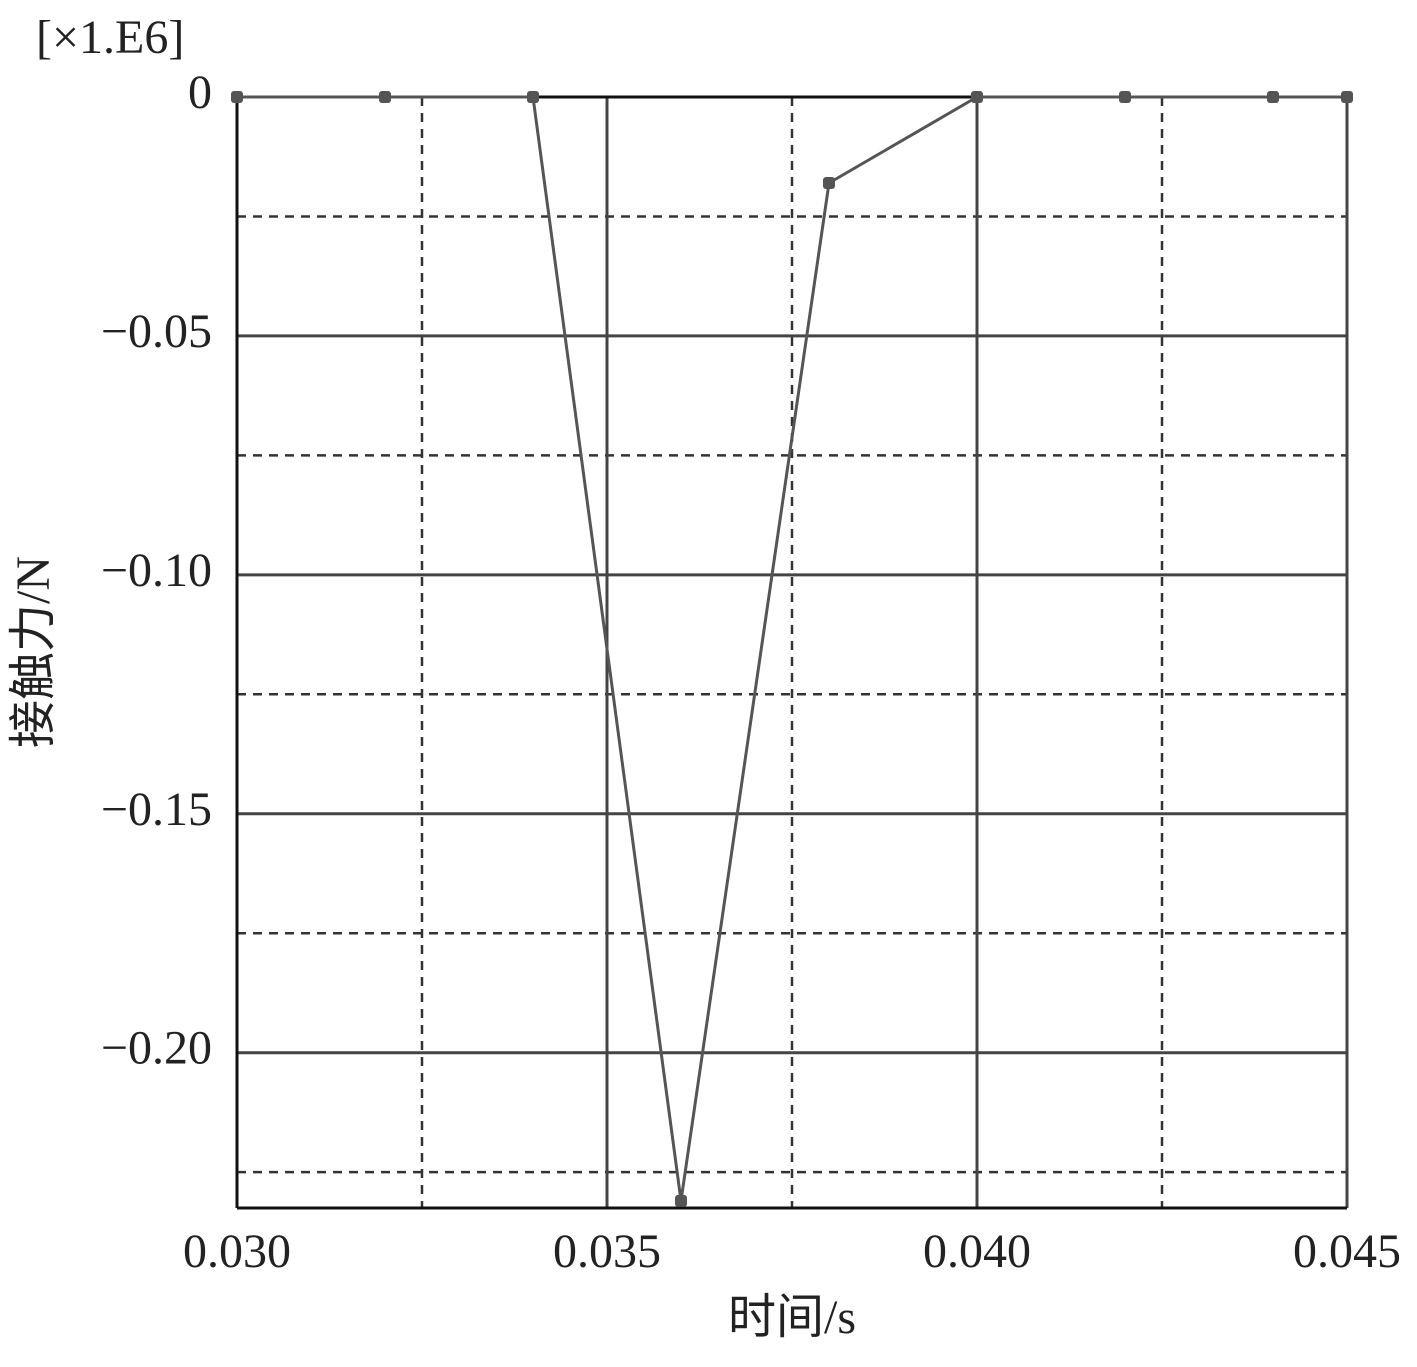  Describe the element at coordinates (792, 1317) in the screenshot. I see `x-axis-label: 时间/s` at that location.